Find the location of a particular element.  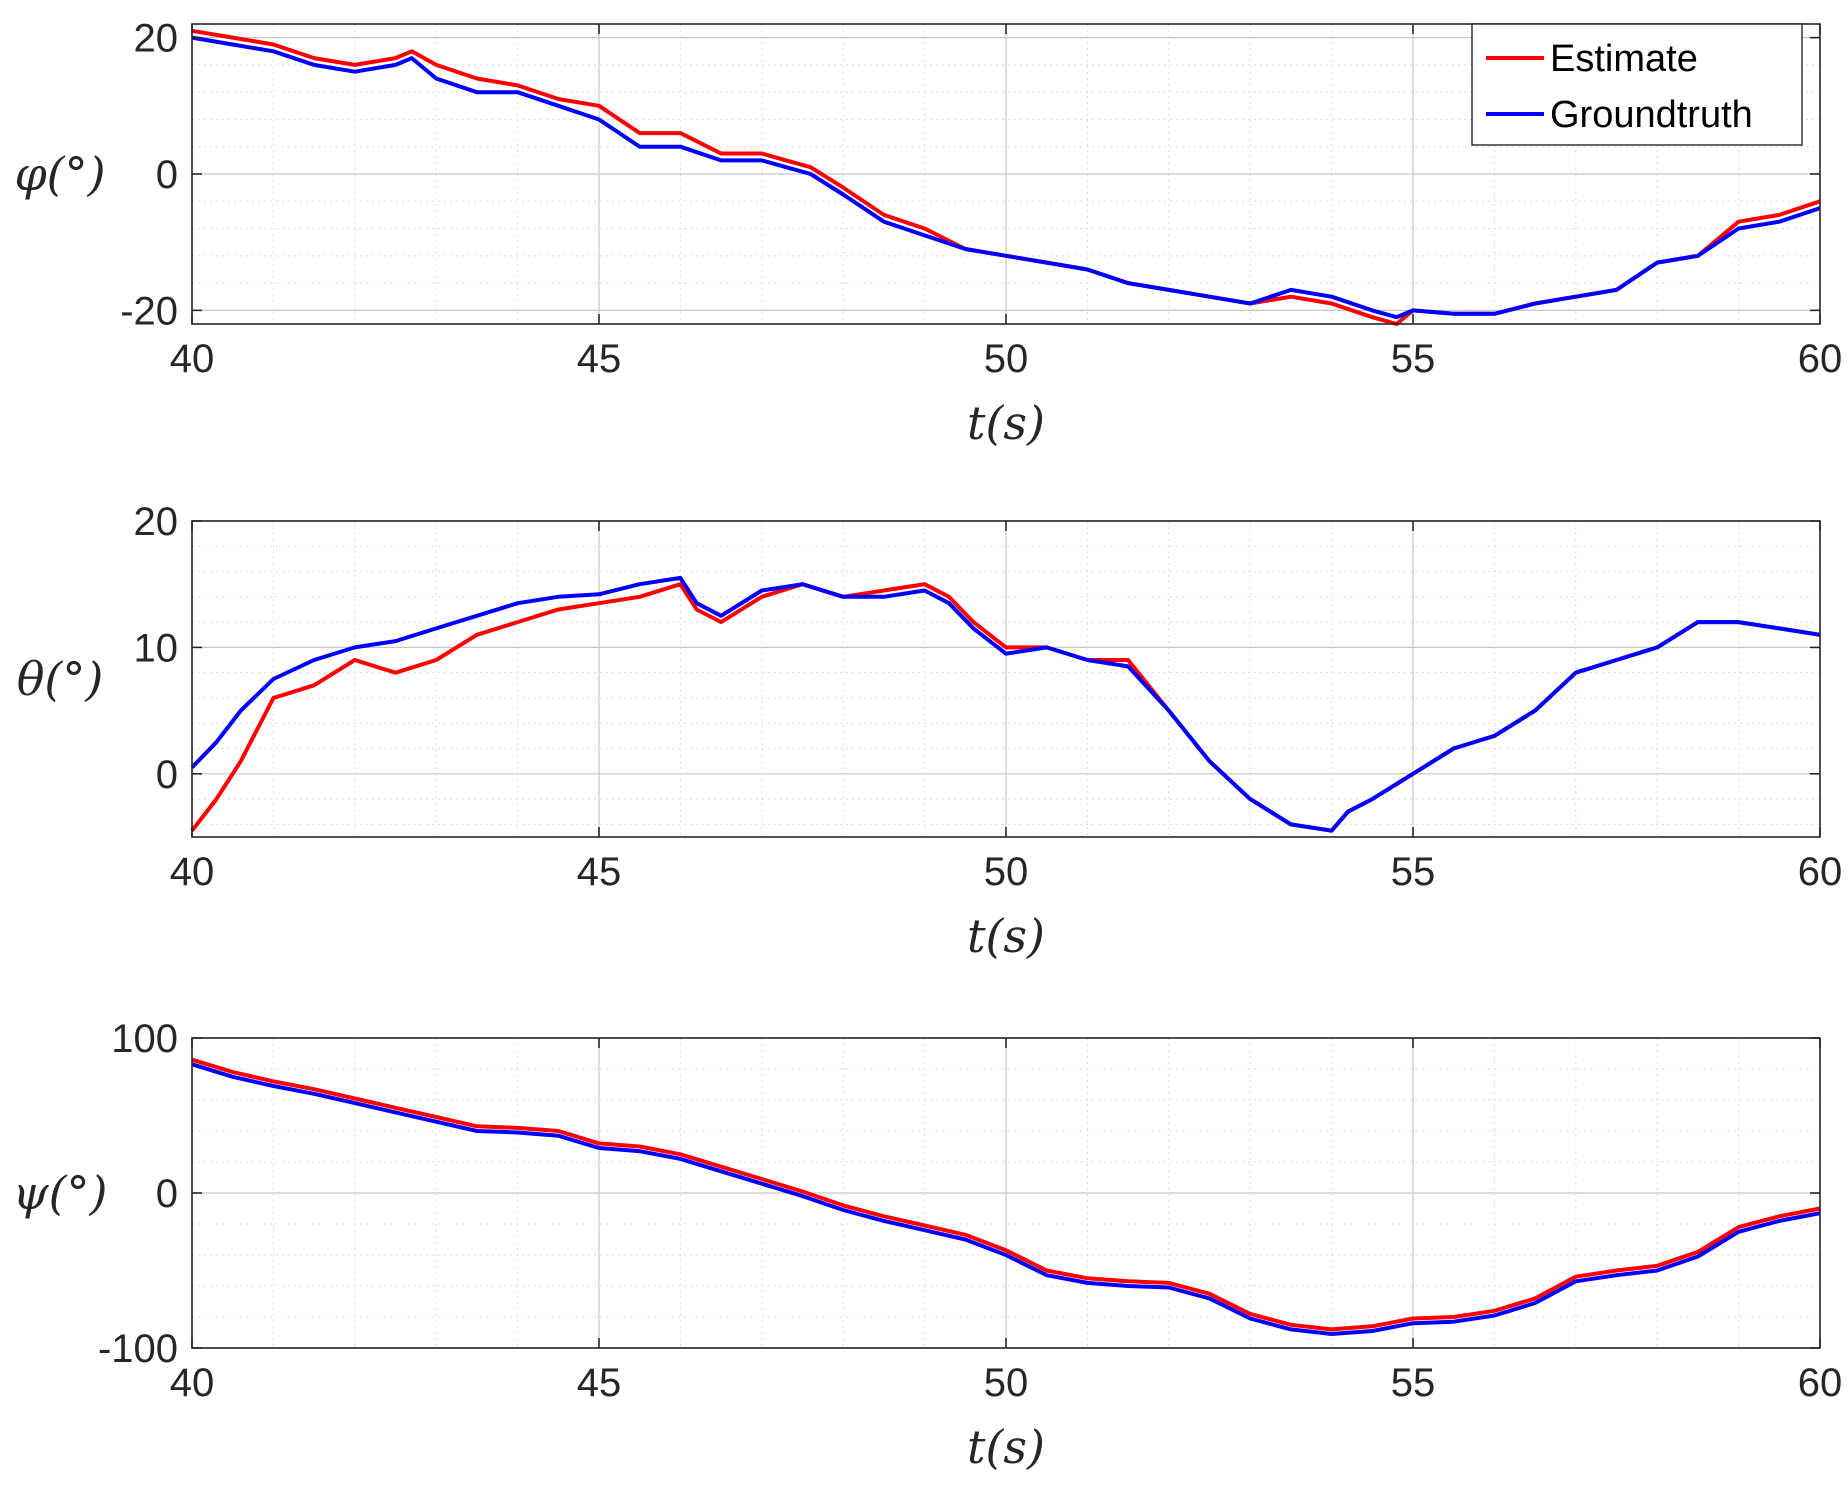

y-tick-label: -20 is located at coordinates (149, 311).